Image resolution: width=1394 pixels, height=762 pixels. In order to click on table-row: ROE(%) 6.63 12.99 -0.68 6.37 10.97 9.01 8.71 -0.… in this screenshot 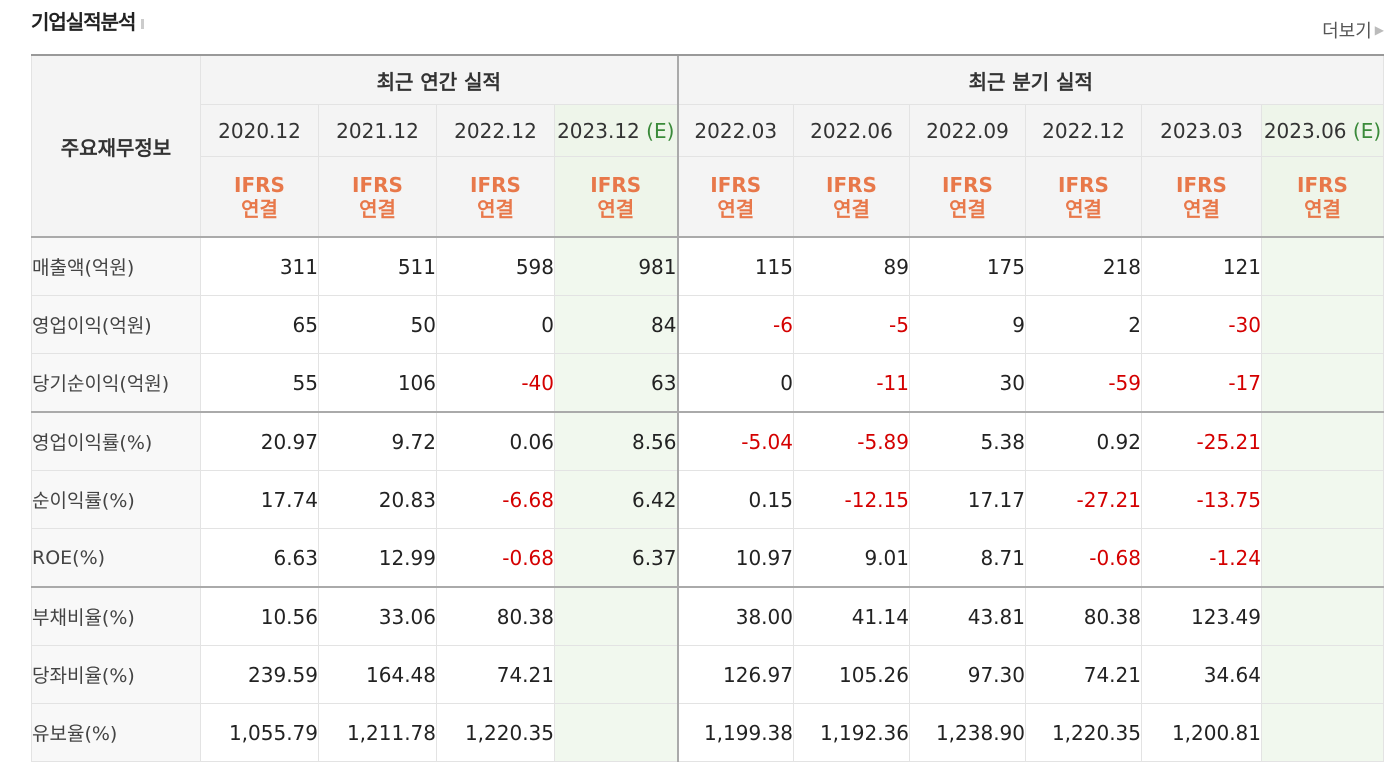, I will do `click(707, 558)`.